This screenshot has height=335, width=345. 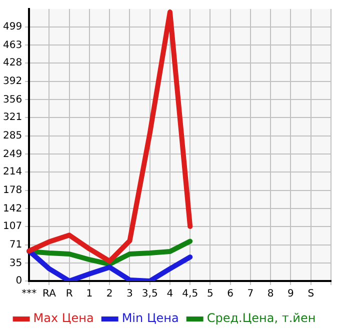 I want to click on y-tick-label: 392, so click(x=12, y=81).